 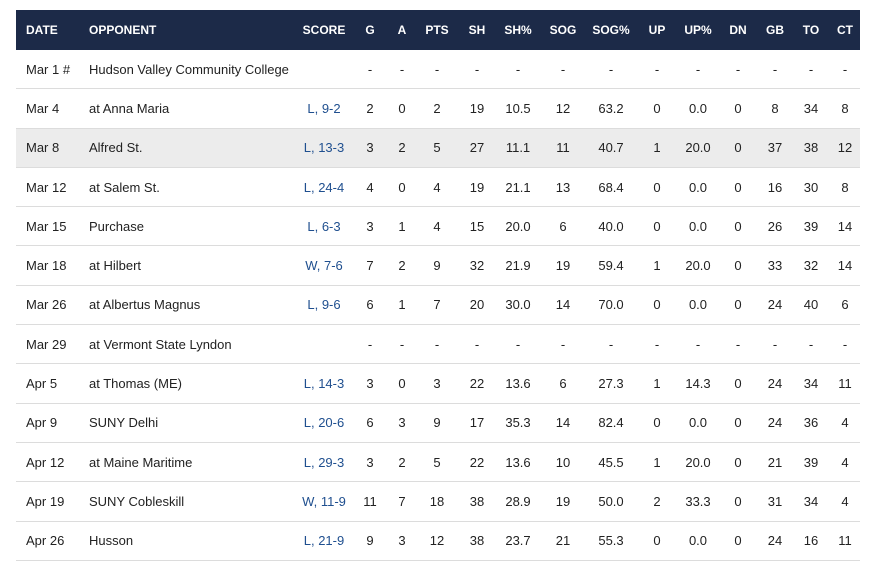 I want to click on cell: L, 20-6, so click(x=324, y=423).